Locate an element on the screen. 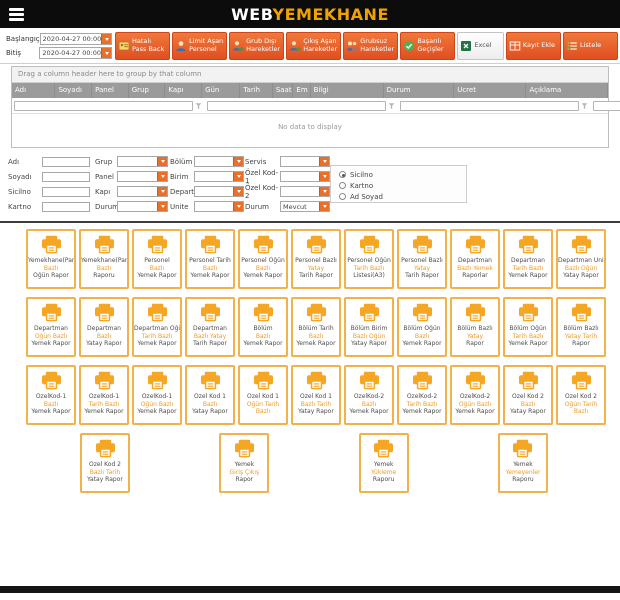 The image size is (620, 600). report-button-zel-kod-2-bazl-yatay-rapor: Özel Kod 2 Bazlı Yatay Rapor is located at coordinates (528, 395).